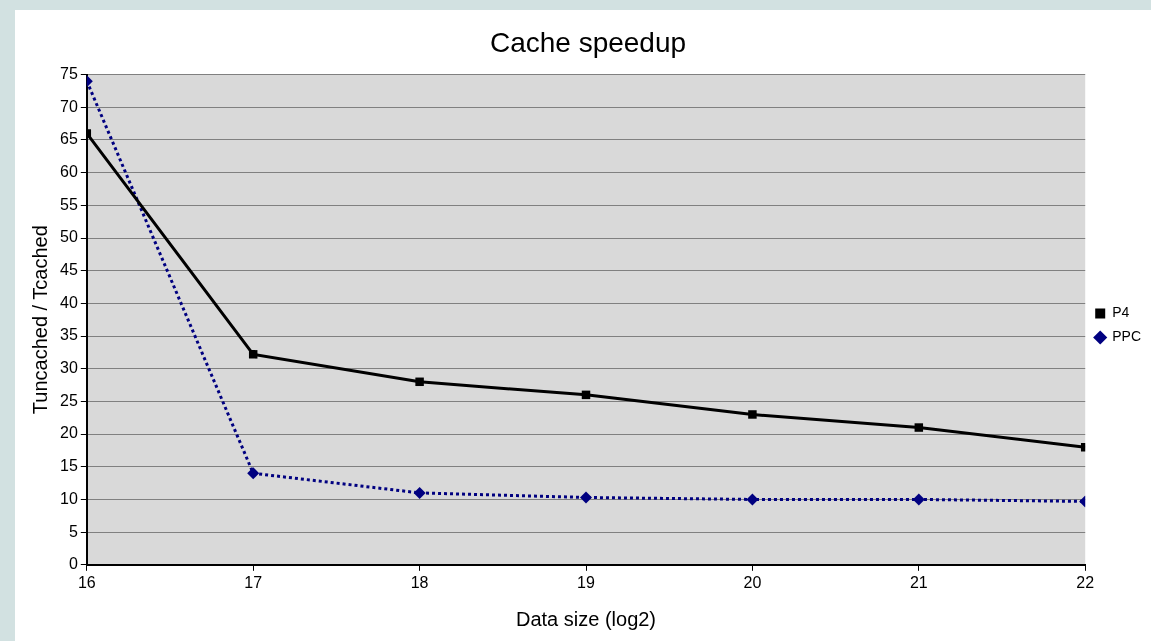 Image resolution: width=1151 pixels, height=641 pixels. What do you see at coordinates (86, 582) in the screenshot?
I see `x-tick-label: 16` at bounding box center [86, 582].